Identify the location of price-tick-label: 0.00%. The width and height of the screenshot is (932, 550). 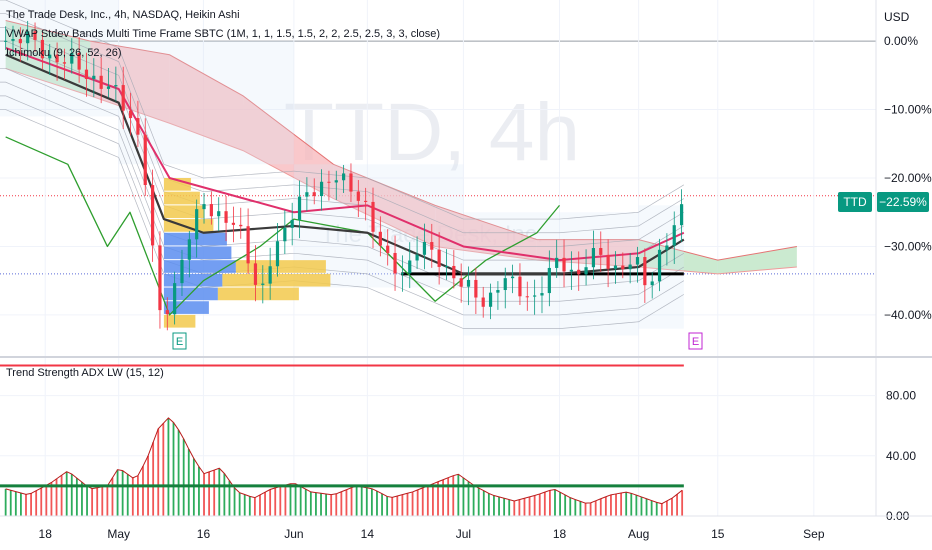
(901, 41).